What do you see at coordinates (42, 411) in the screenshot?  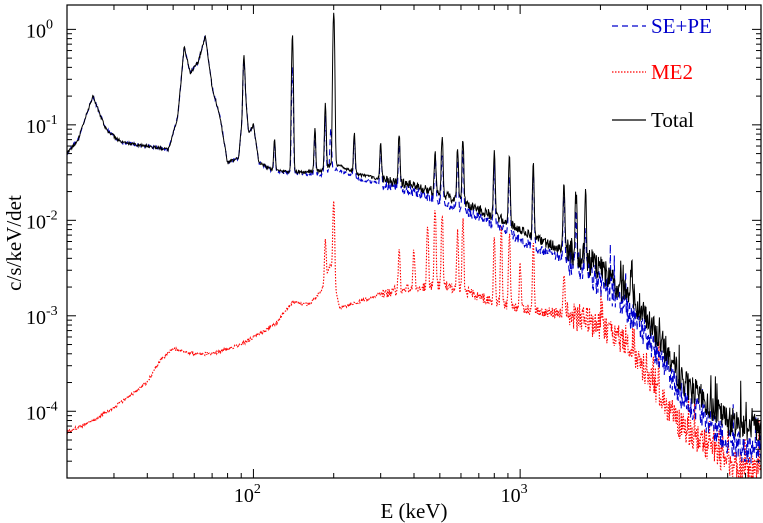 I see `y-tick-label: 10⁻⁴` at bounding box center [42, 411].